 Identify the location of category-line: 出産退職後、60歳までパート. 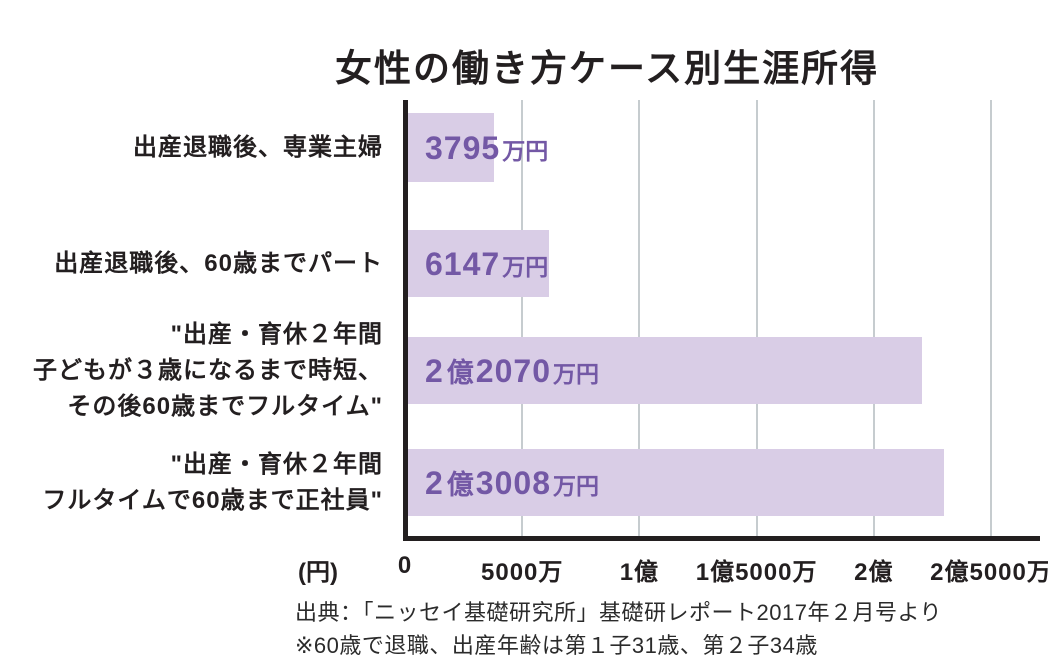
(218, 263).